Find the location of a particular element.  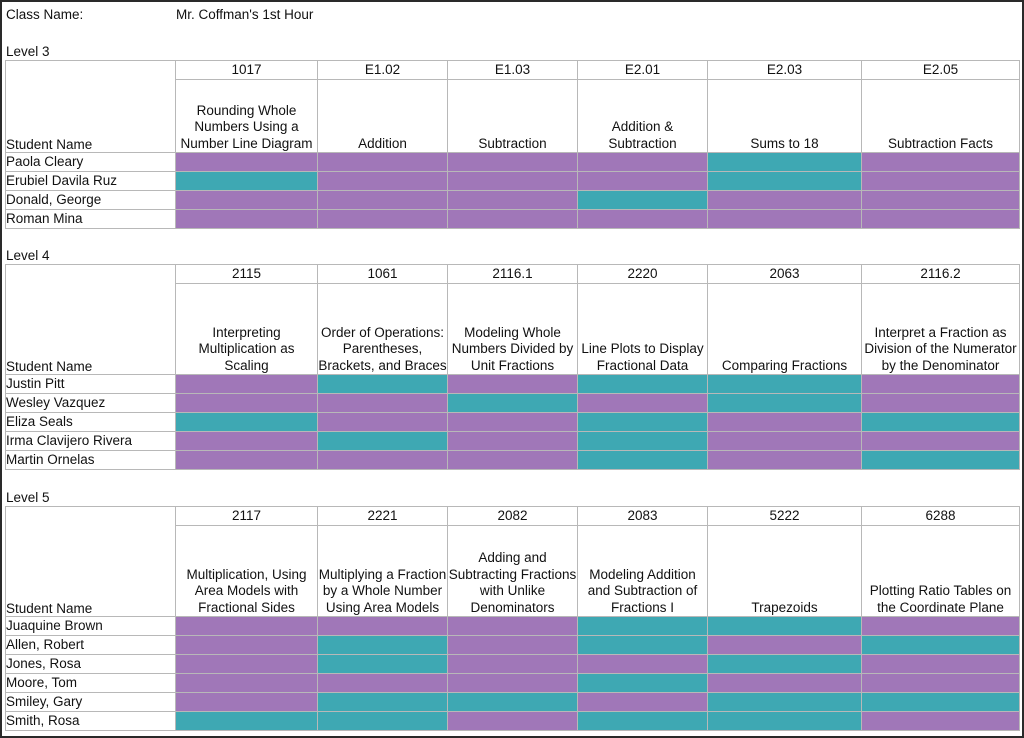

student-row: Paola Cleary is located at coordinates (512, 162).